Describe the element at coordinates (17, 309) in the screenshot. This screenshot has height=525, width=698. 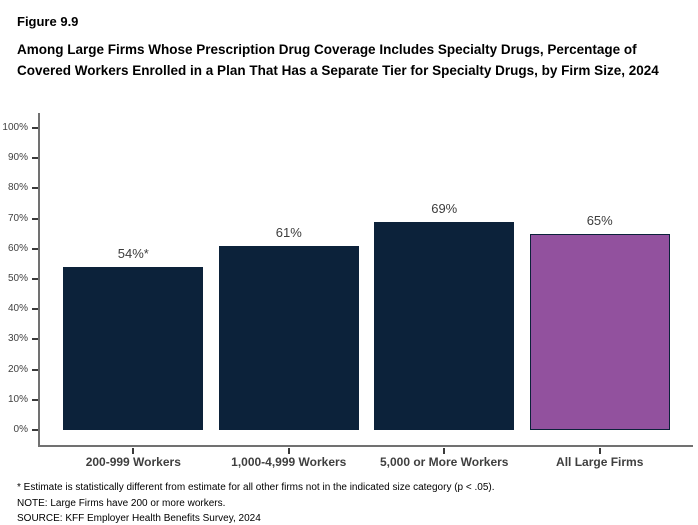
I see `y-tick-label-40pct: 40%` at that location.